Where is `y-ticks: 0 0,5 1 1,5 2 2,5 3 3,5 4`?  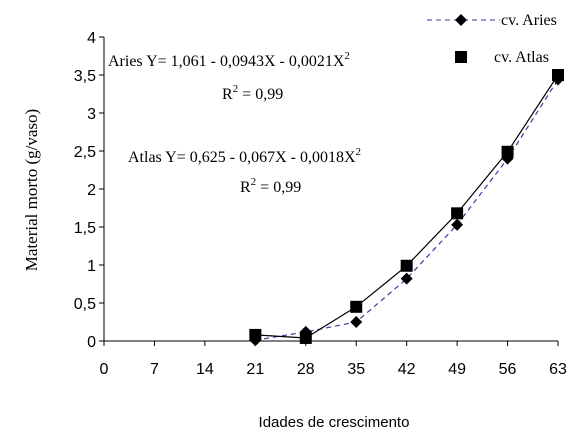 y-ticks: 0 0,5 1 1,5 2 2,5 3 3,5 4 is located at coordinates (89, 190).